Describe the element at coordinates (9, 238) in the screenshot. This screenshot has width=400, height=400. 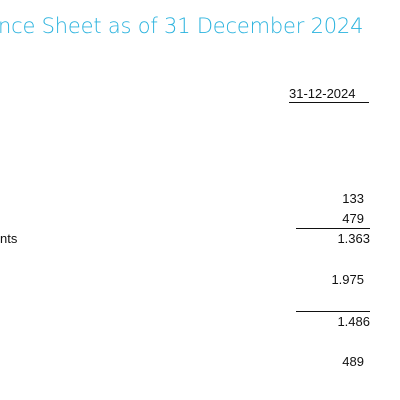
I see `row-label-3: nts` at that location.